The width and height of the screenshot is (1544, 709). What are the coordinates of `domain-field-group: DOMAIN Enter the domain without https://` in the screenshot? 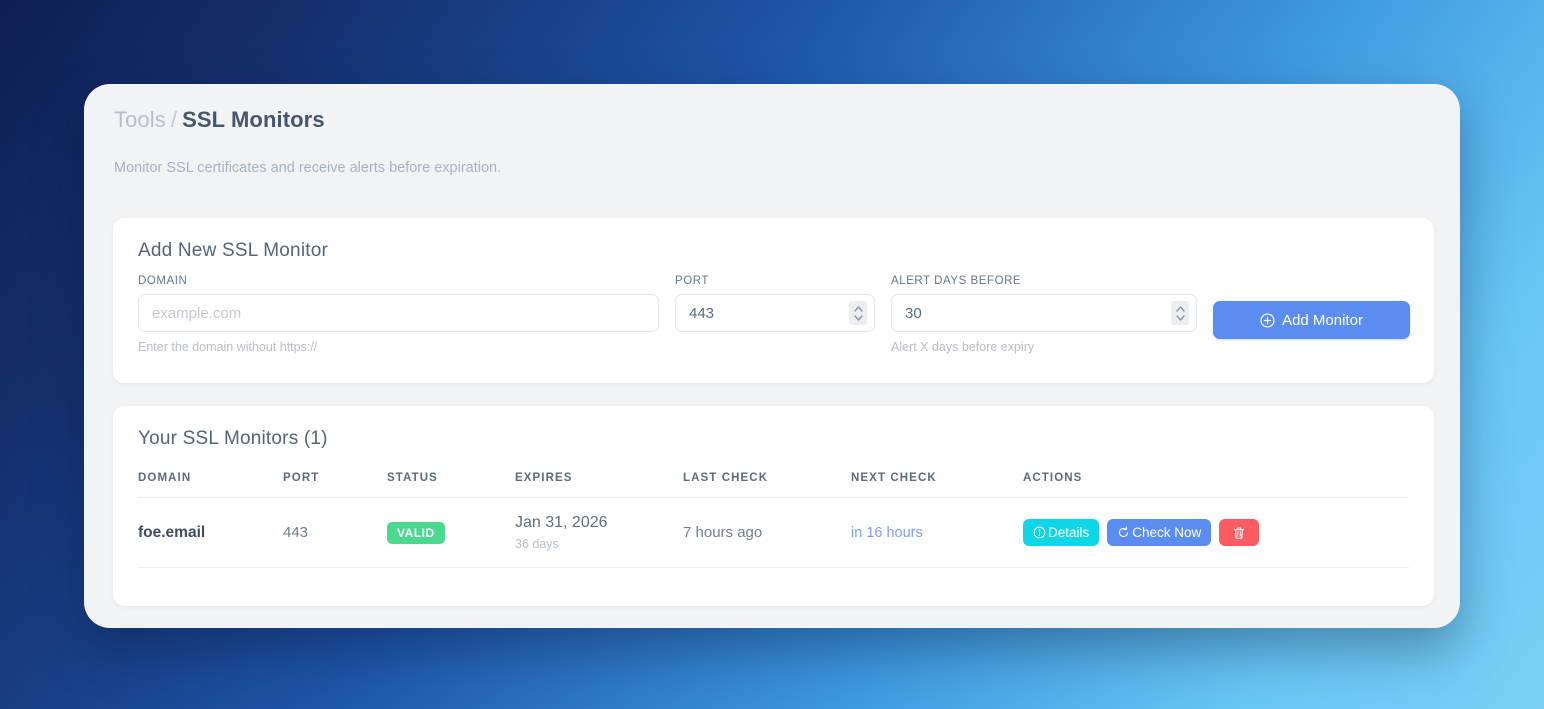 It's located at (398, 314).